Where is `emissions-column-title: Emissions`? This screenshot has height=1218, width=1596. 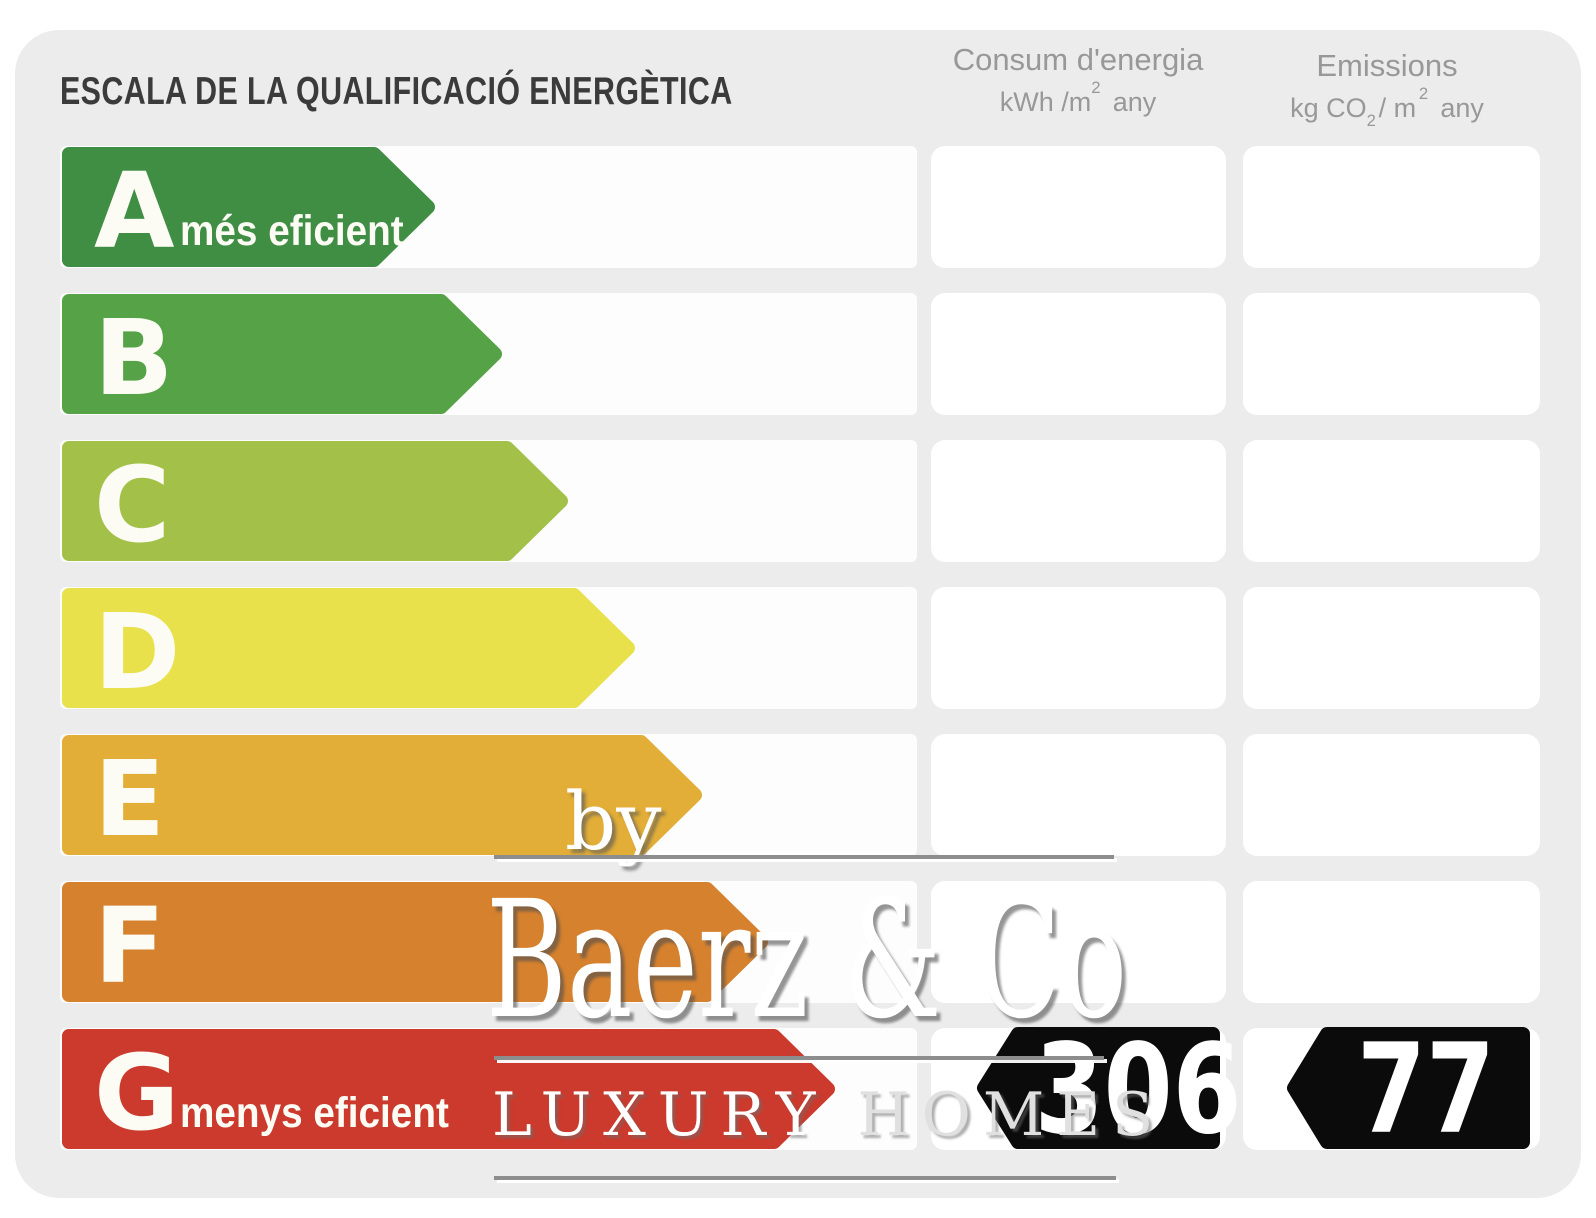
emissions-column-title: Emissions is located at coordinates (1387, 65).